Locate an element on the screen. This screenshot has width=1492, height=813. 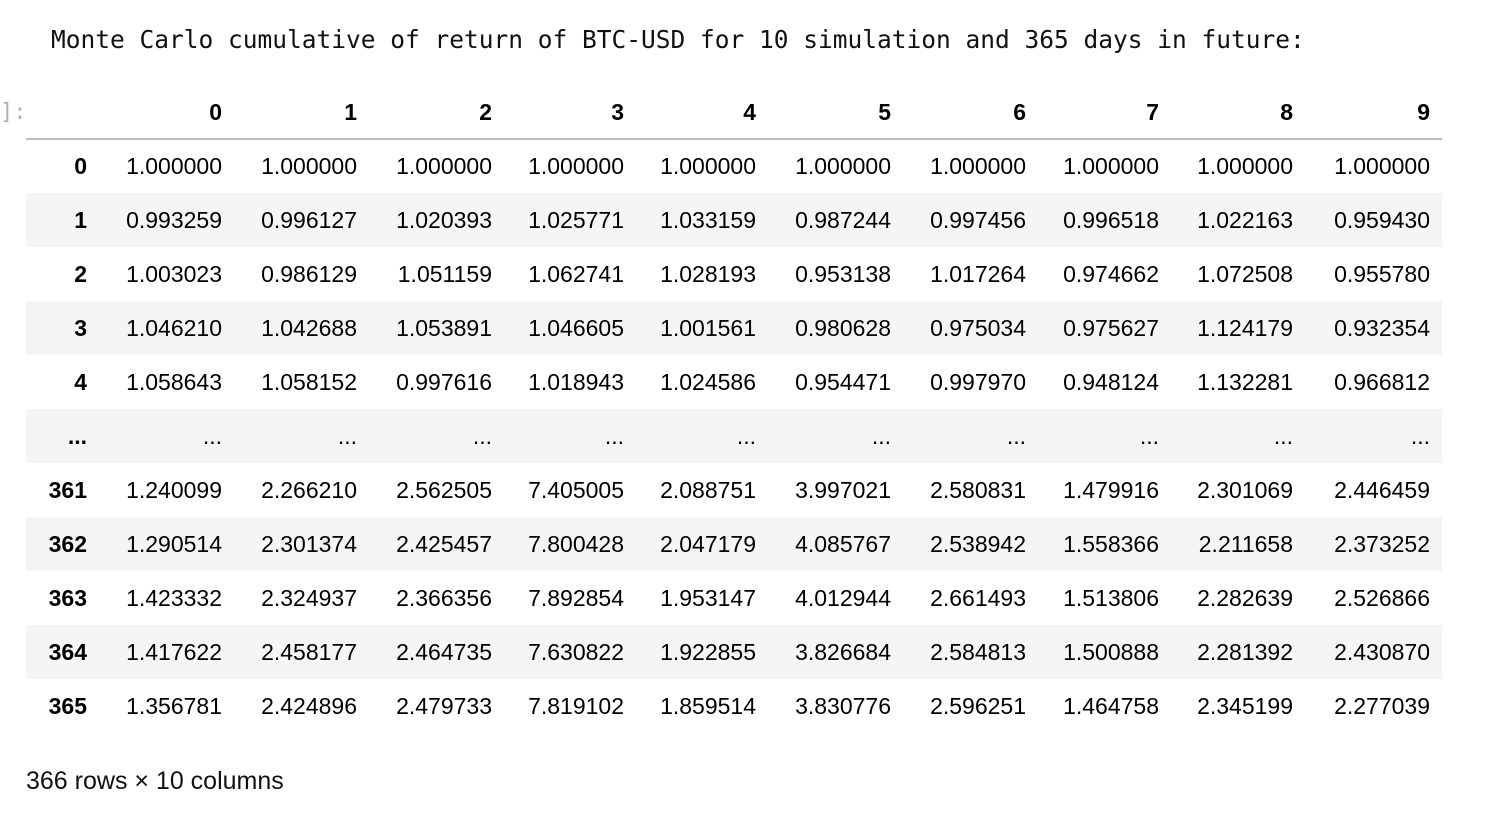
table-cell: 2.464735 is located at coordinates (444, 651).